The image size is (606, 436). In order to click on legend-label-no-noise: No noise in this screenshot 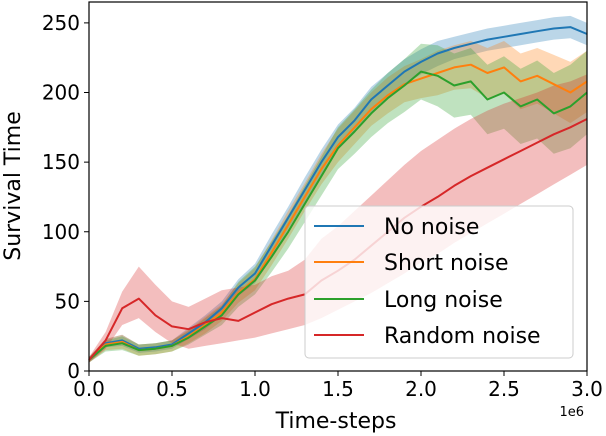, I will do `click(431, 227)`.